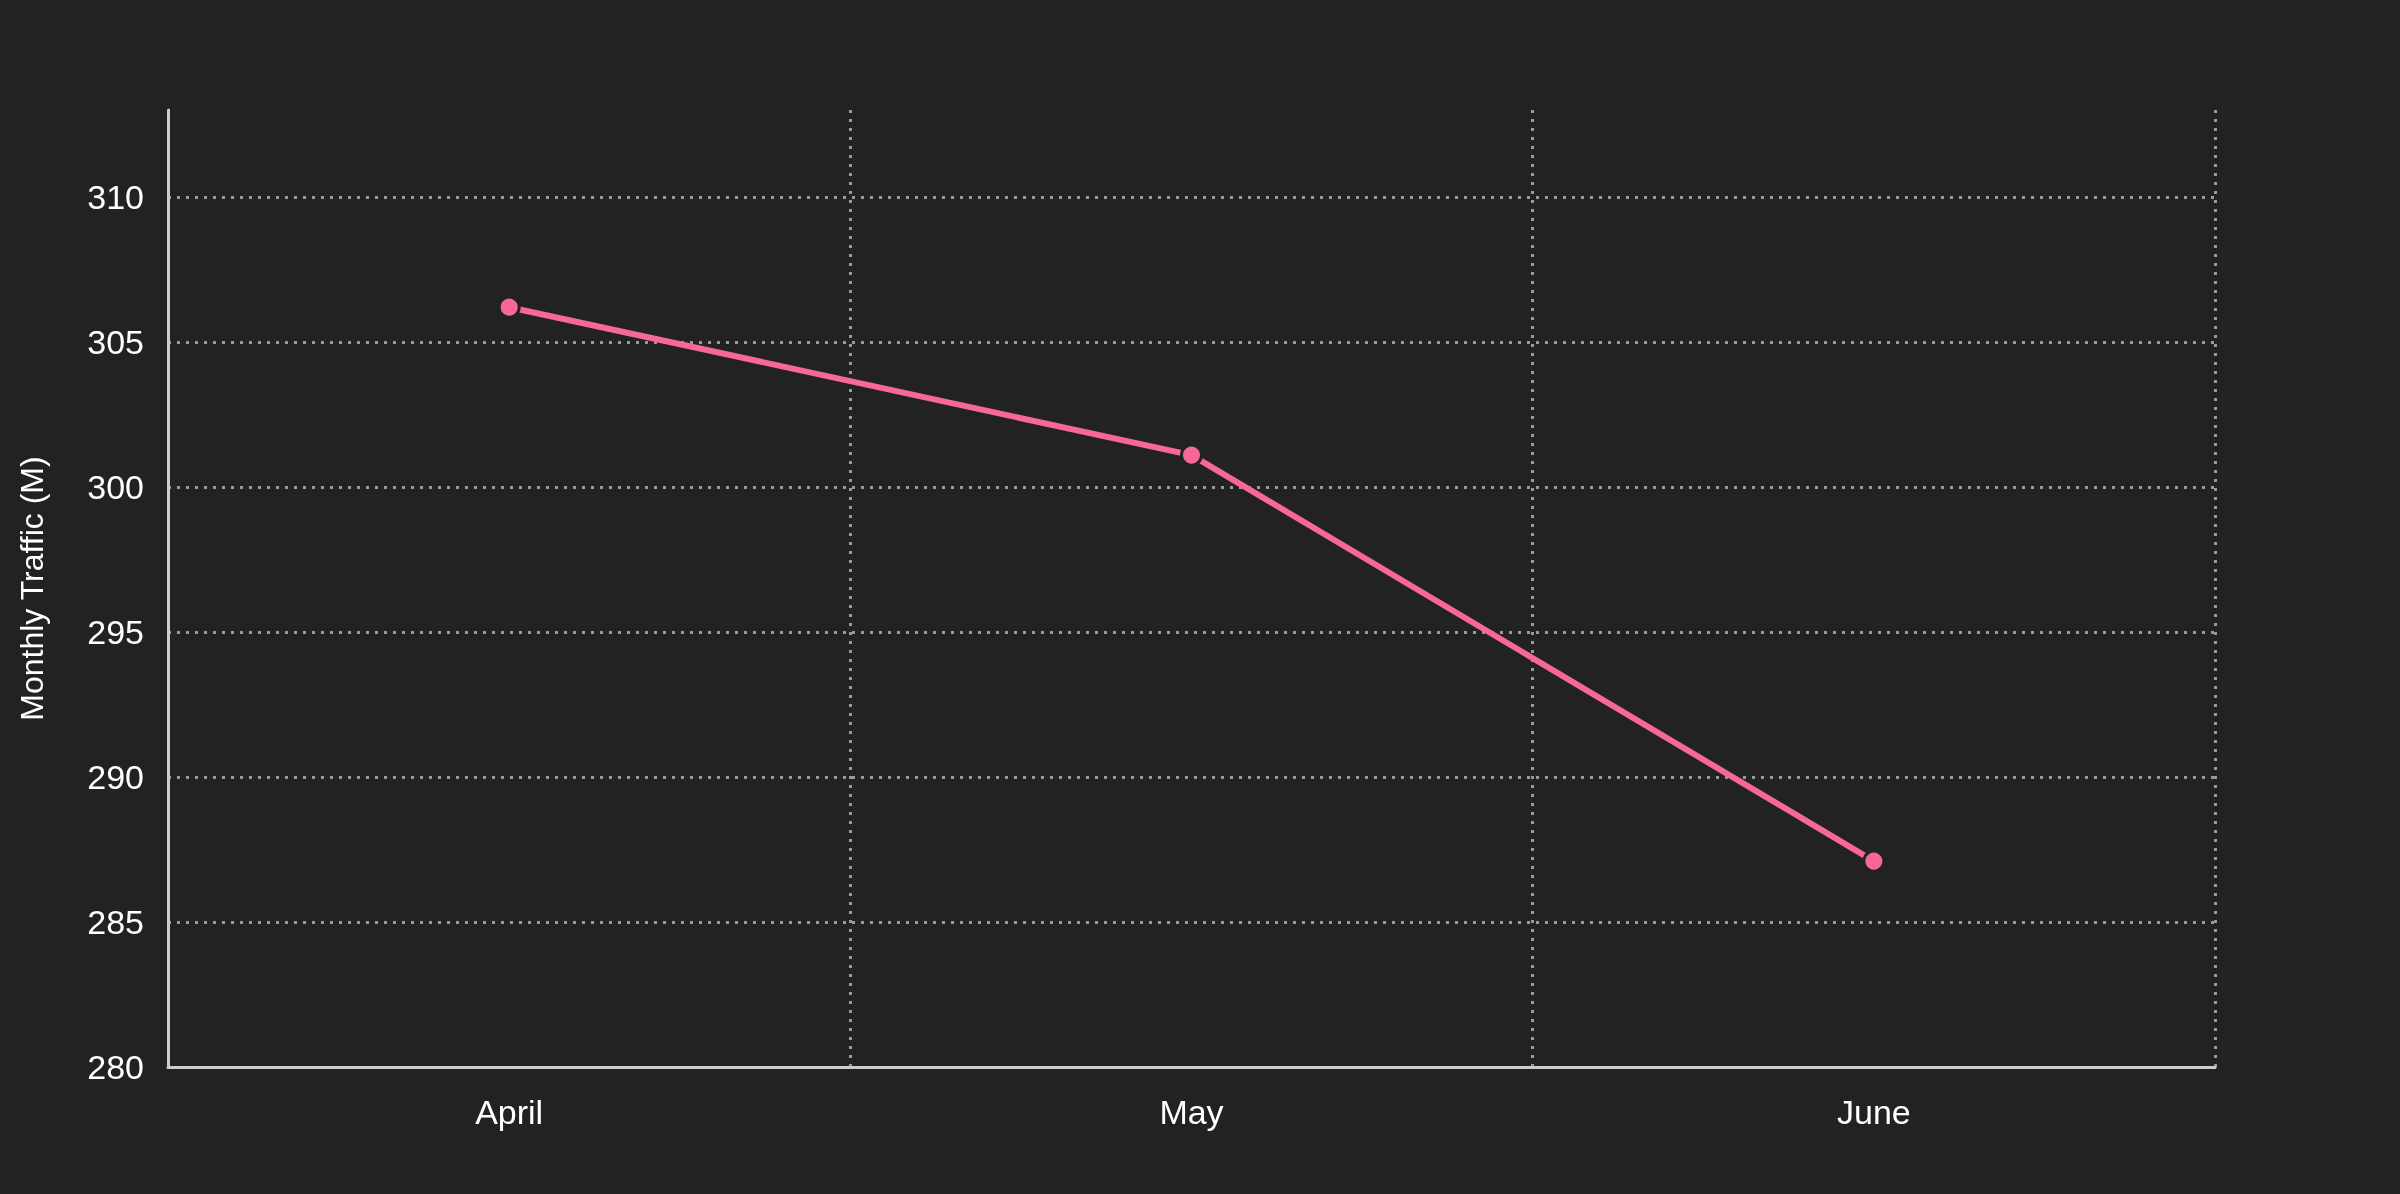 This screenshot has width=2400, height=1194. Describe the element at coordinates (115, 197) in the screenshot. I see `y-tick-label: 310` at that location.